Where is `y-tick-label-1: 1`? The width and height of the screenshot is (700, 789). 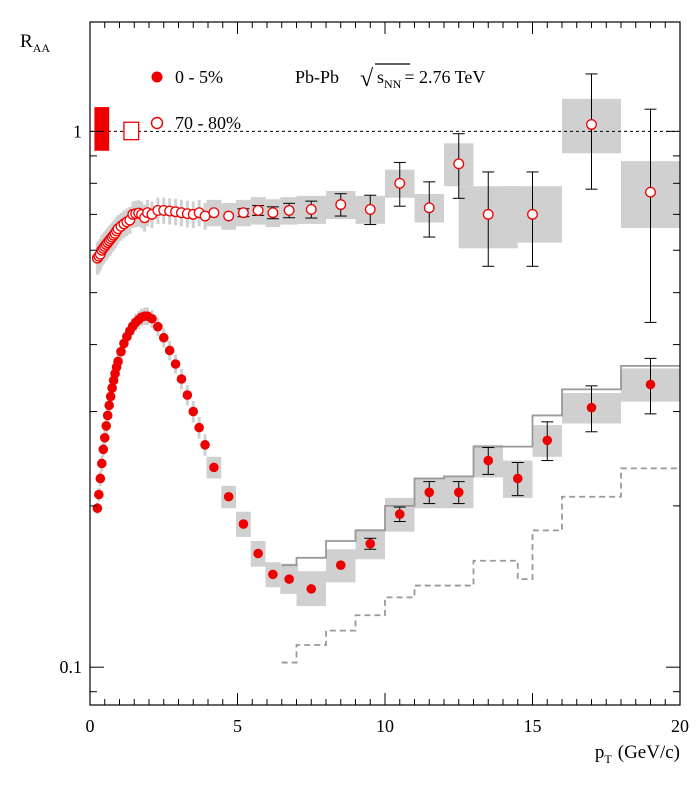 y-tick-label-1: 1 is located at coordinates (77, 131).